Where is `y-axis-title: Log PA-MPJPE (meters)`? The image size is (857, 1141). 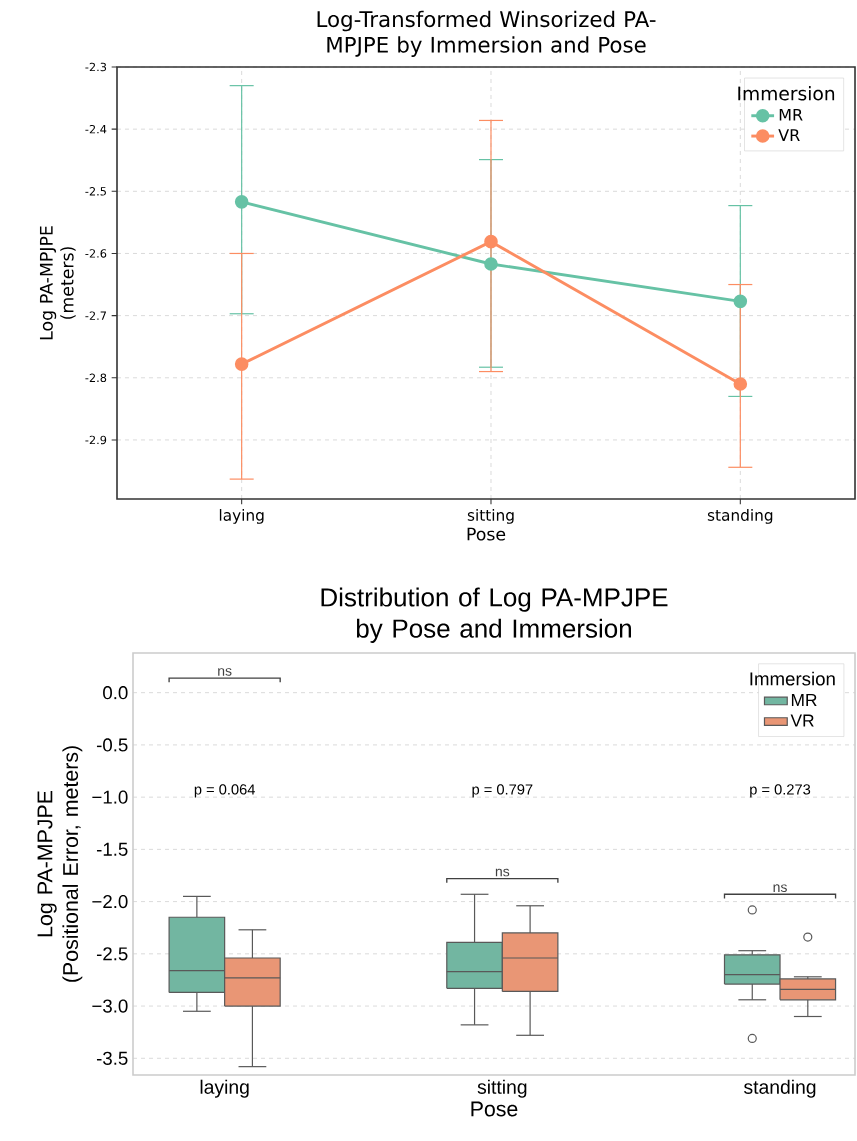 y-axis-title: Log PA-MPJPE (meters) is located at coordinates (57, 283).